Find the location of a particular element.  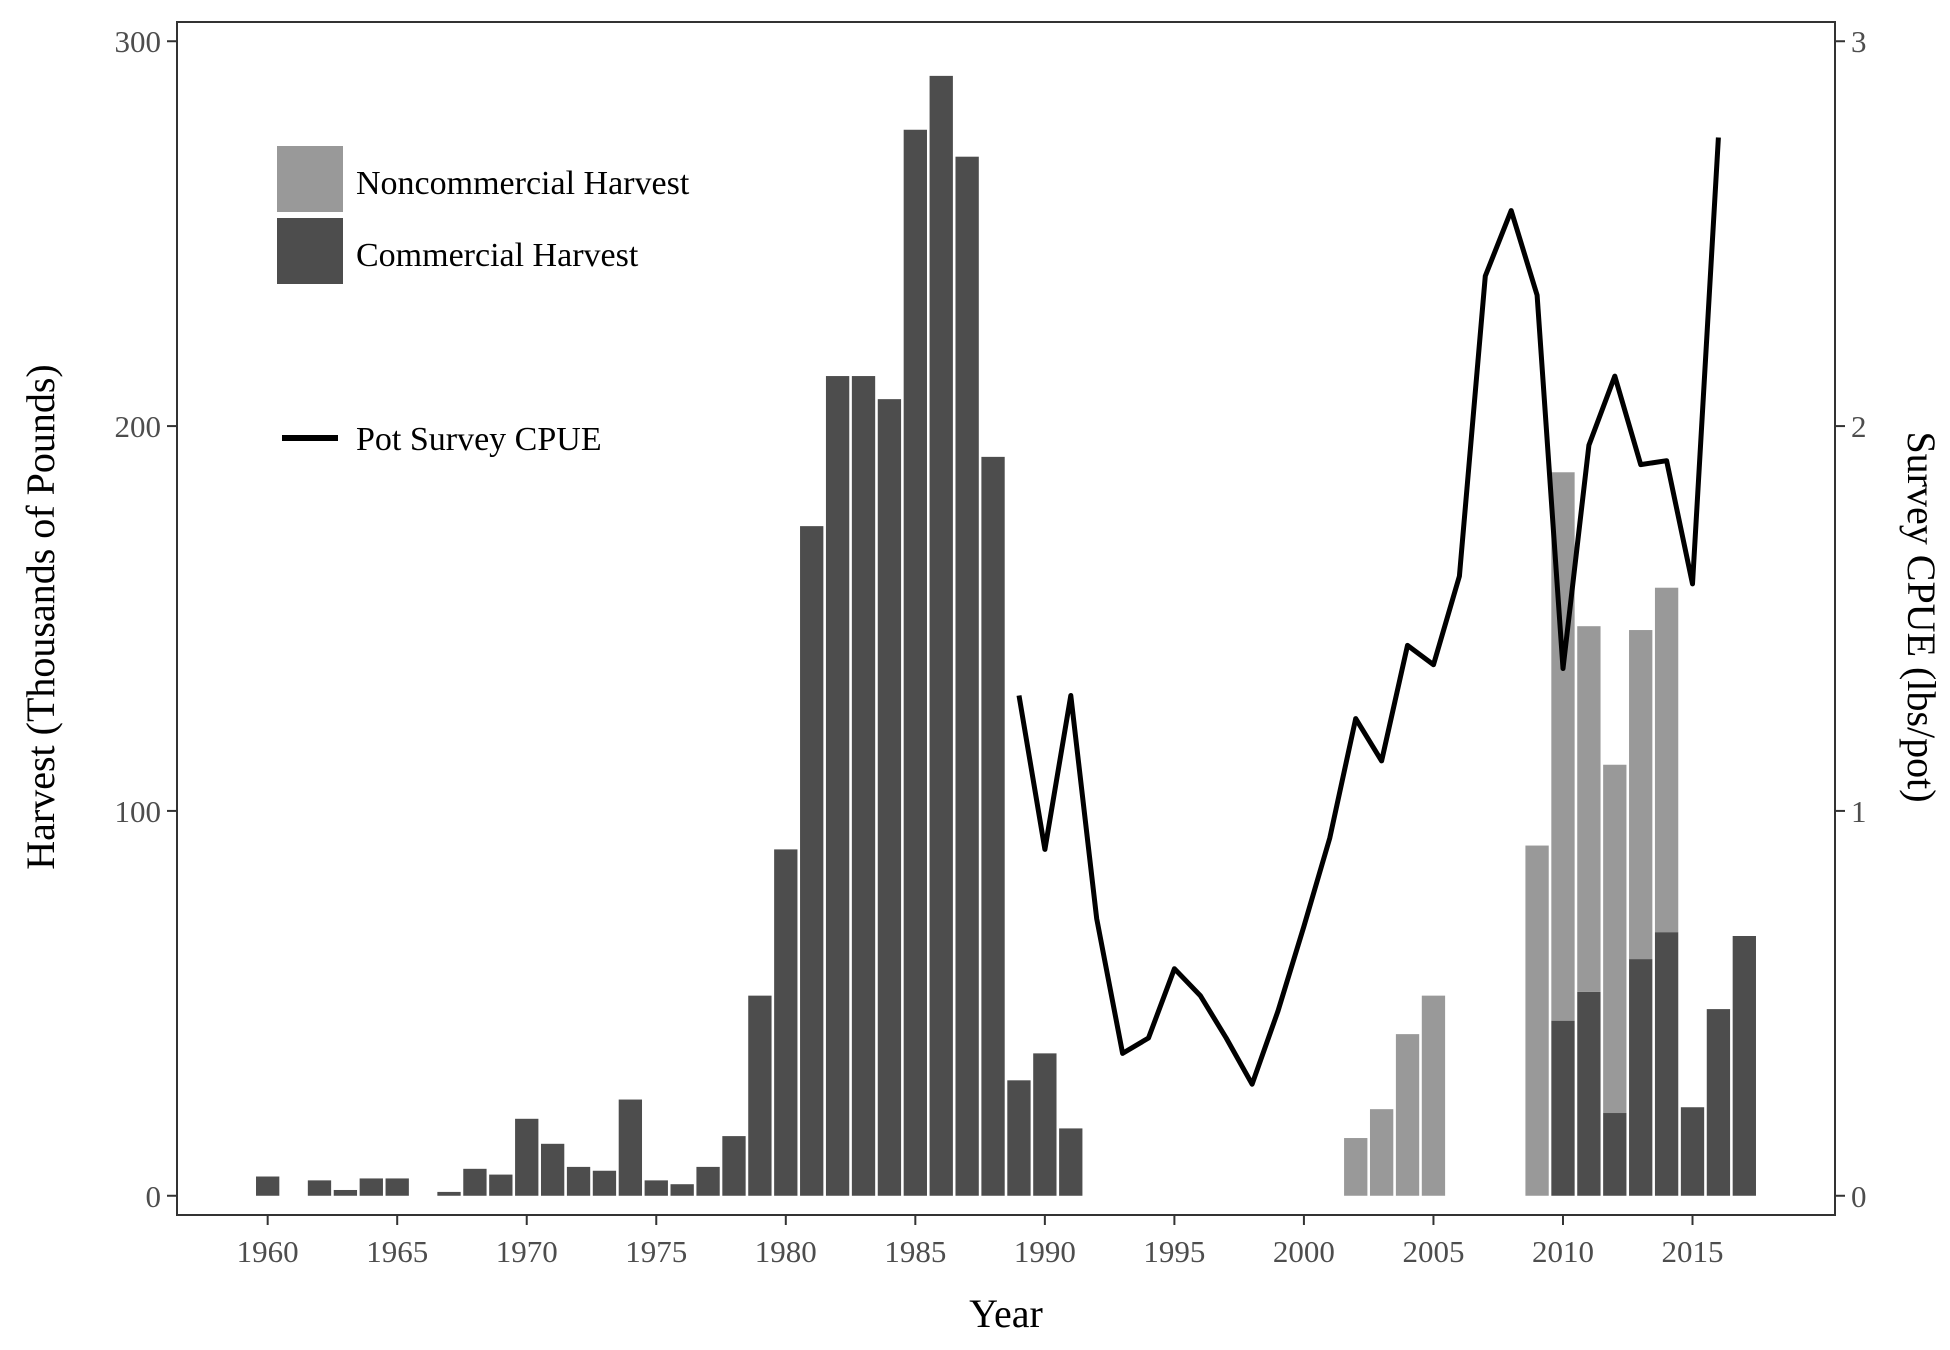

x-tick-label-1960: 1960 is located at coordinates (268, 1251).